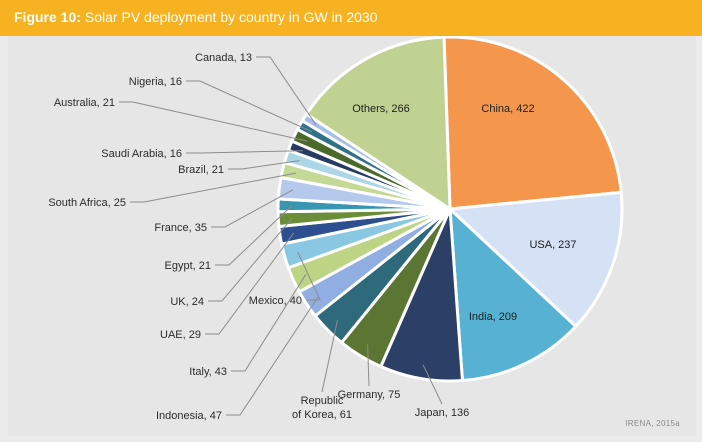 This screenshot has height=442, width=702. What do you see at coordinates (378, 123) in the screenshot?
I see `pie-slice-others` at bounding box center [378, 123].